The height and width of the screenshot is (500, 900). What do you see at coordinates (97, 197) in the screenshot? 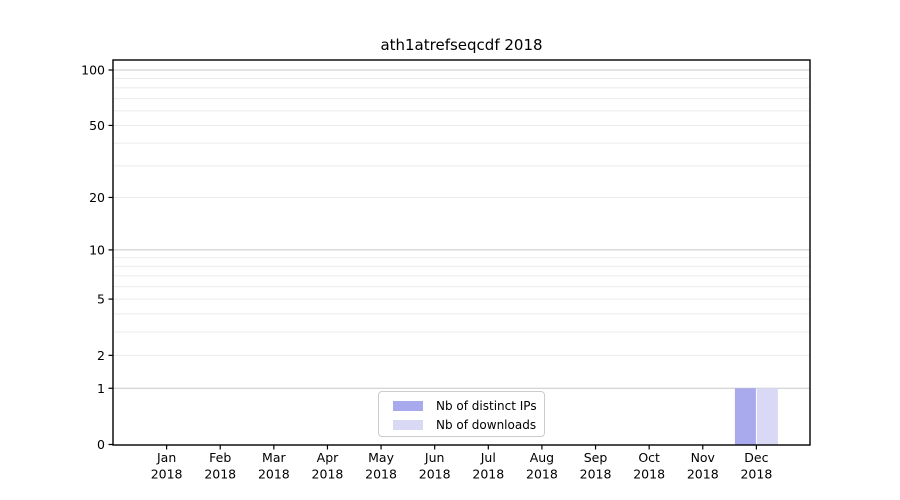
I see `y-tick-label: 20` at bounding box center [97, 197].